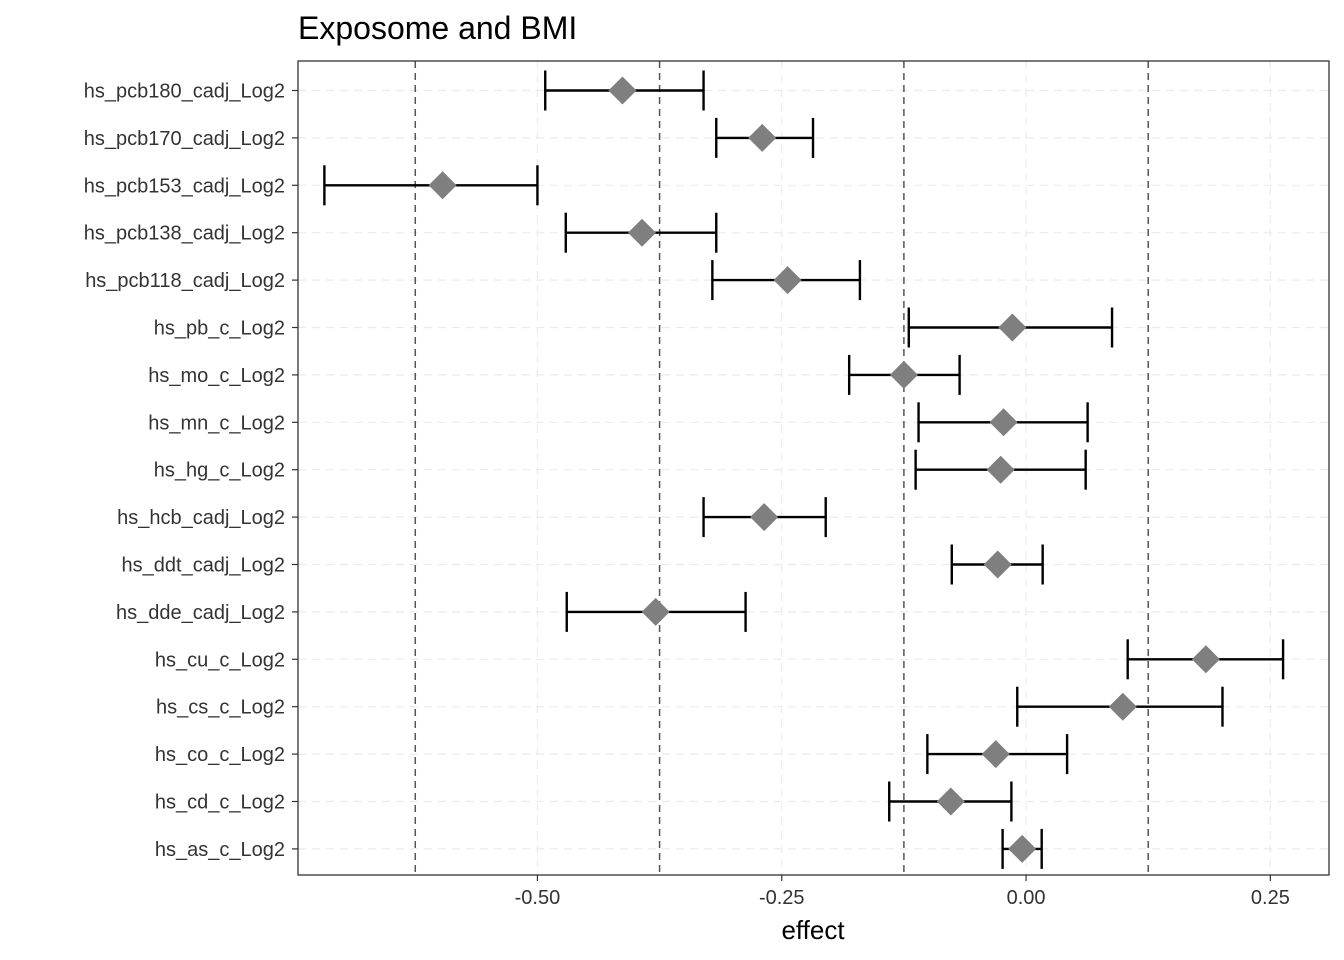 The height and width of the screenshot is (960, 1344). I want to click on y-tick-label: hs_pcb170_cadj_Log2, so click(184, 139).